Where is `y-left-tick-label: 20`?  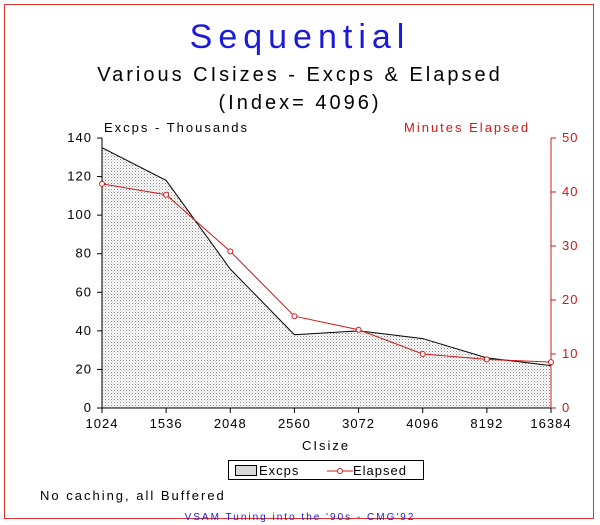 y-left-tick-label: 20 is located at coordinates (84, 368).